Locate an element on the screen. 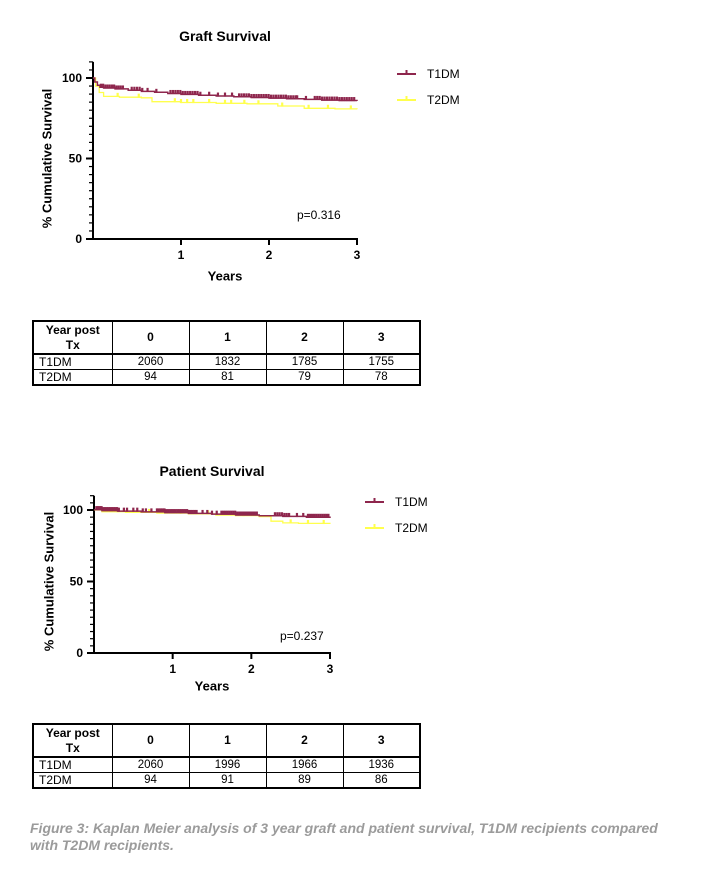  p-value-label: p=0.237 is located at coordinates (302, 636).